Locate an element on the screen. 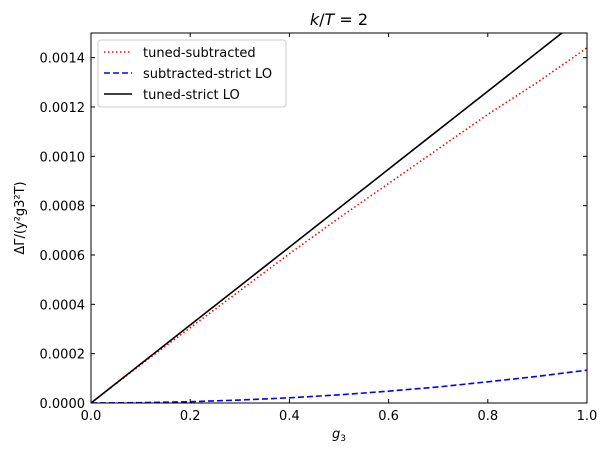 Image resolution: width=608 pixels, height=456 pixels. y-tick-label: 0.0000 is located at coordinates (63, 404).